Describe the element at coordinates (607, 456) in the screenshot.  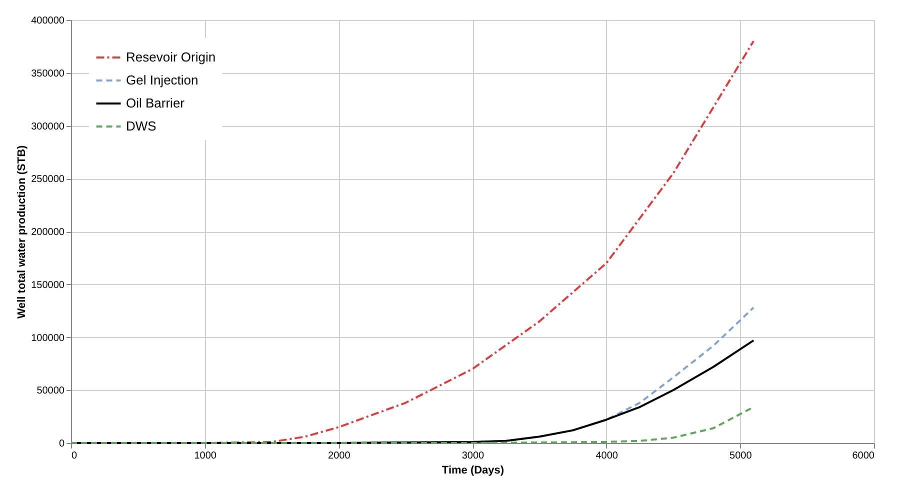
I see `x-tick-label: 4000` at that location.